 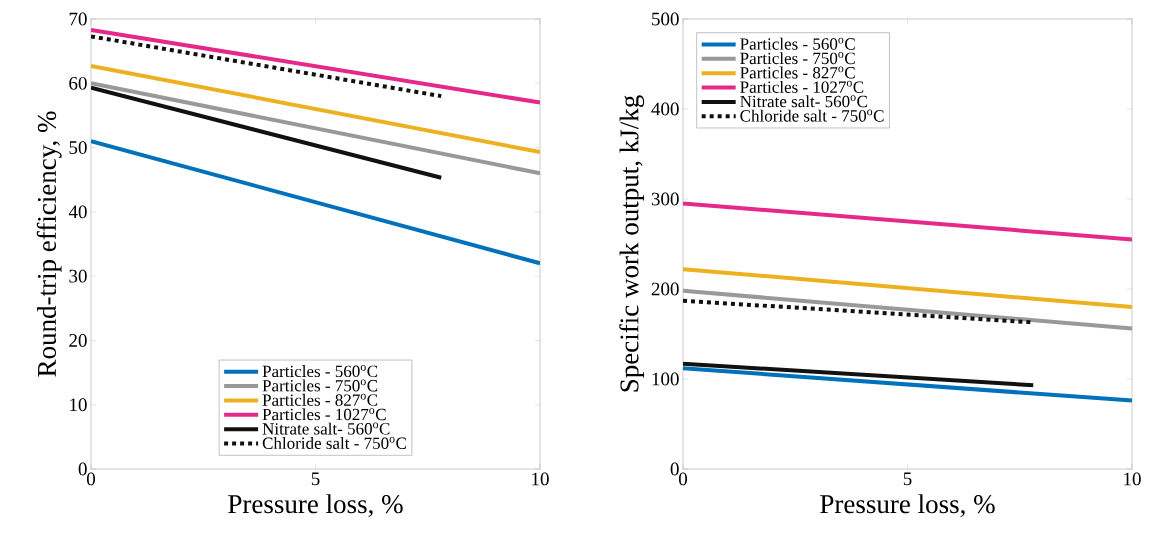 I want to click on y-tick-label: 50, so click(x=78, y=147).